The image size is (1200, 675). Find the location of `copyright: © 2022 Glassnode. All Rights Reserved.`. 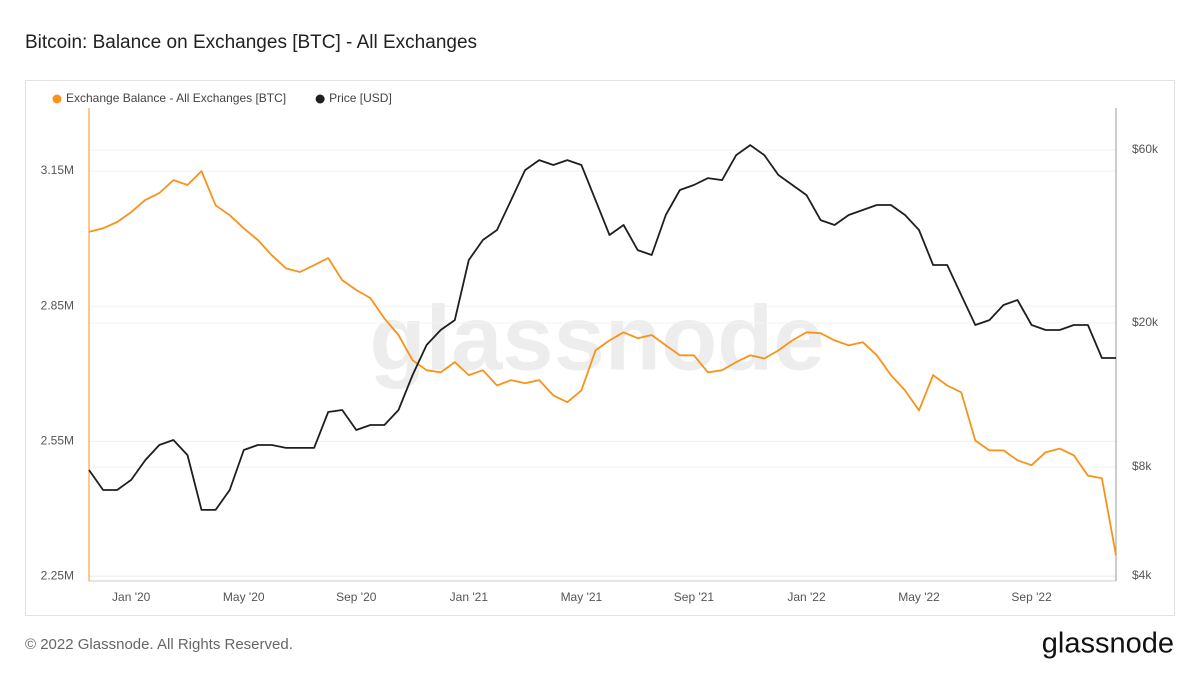

copyright: © 2022 Glassnode. All Rights Reserved. is located at coordinates (159, 644).